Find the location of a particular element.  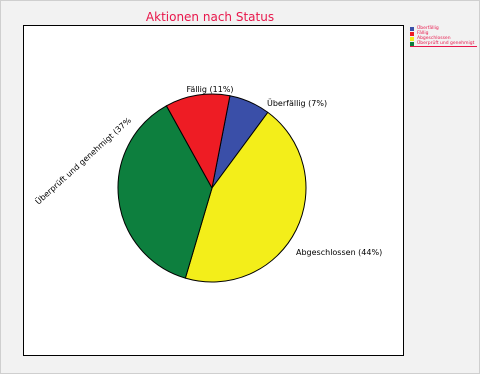

slice-label: Überfällig (7%) is located at coordinates (297, 103).